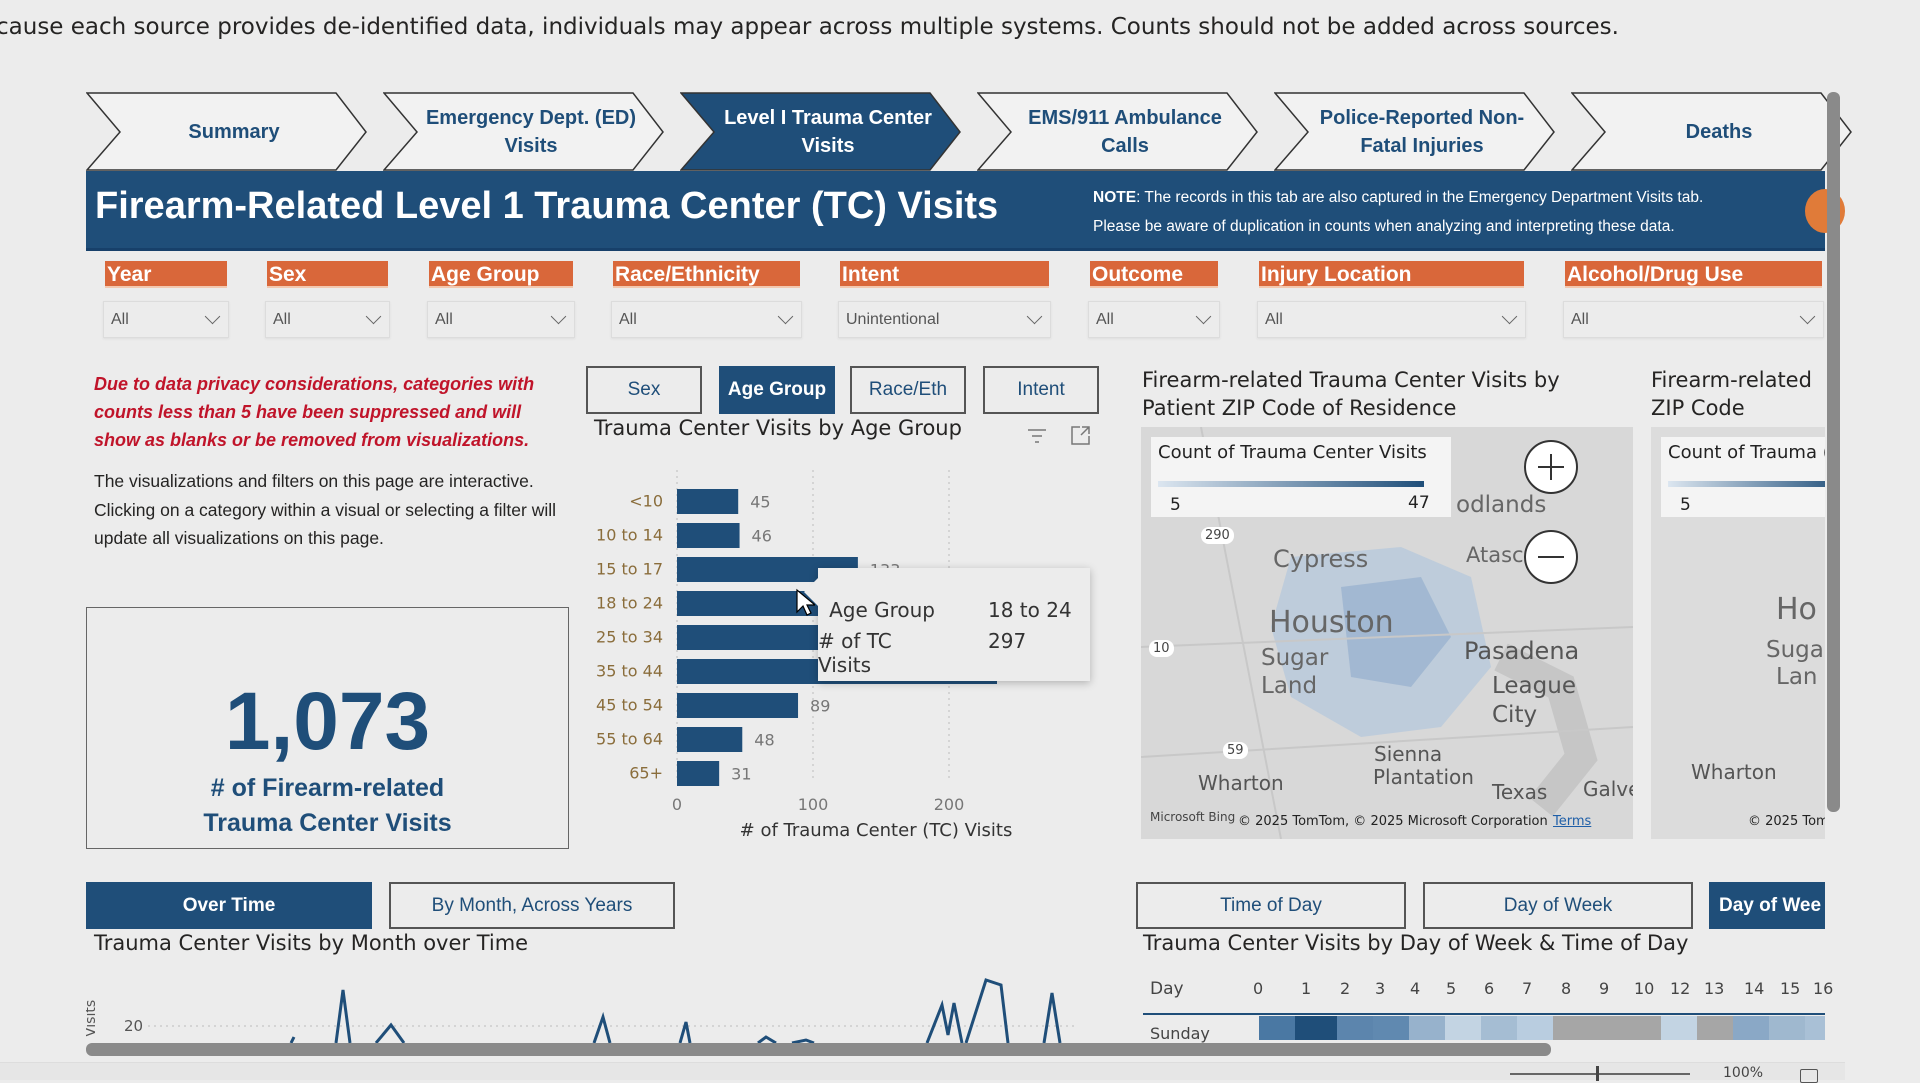  I want to click on button-day-of-wee: Day of Wee, so click(1767, 905).